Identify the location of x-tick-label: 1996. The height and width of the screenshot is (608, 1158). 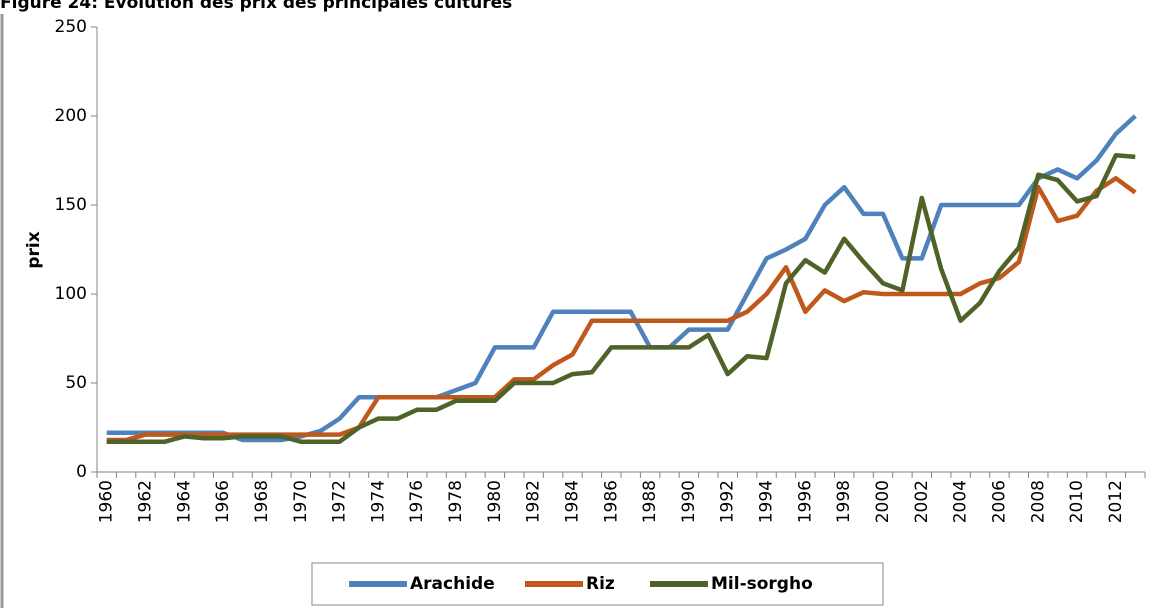
(805, 501).